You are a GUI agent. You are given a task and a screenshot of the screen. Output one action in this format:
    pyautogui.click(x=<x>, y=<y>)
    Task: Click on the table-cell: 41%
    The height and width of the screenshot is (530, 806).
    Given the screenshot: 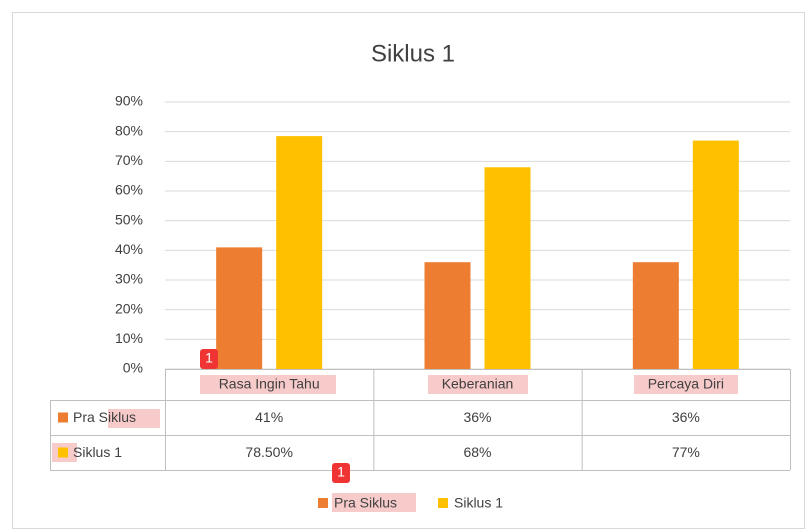 What is the action you would take?
    pyautogui.click(x=269, y=417)
    